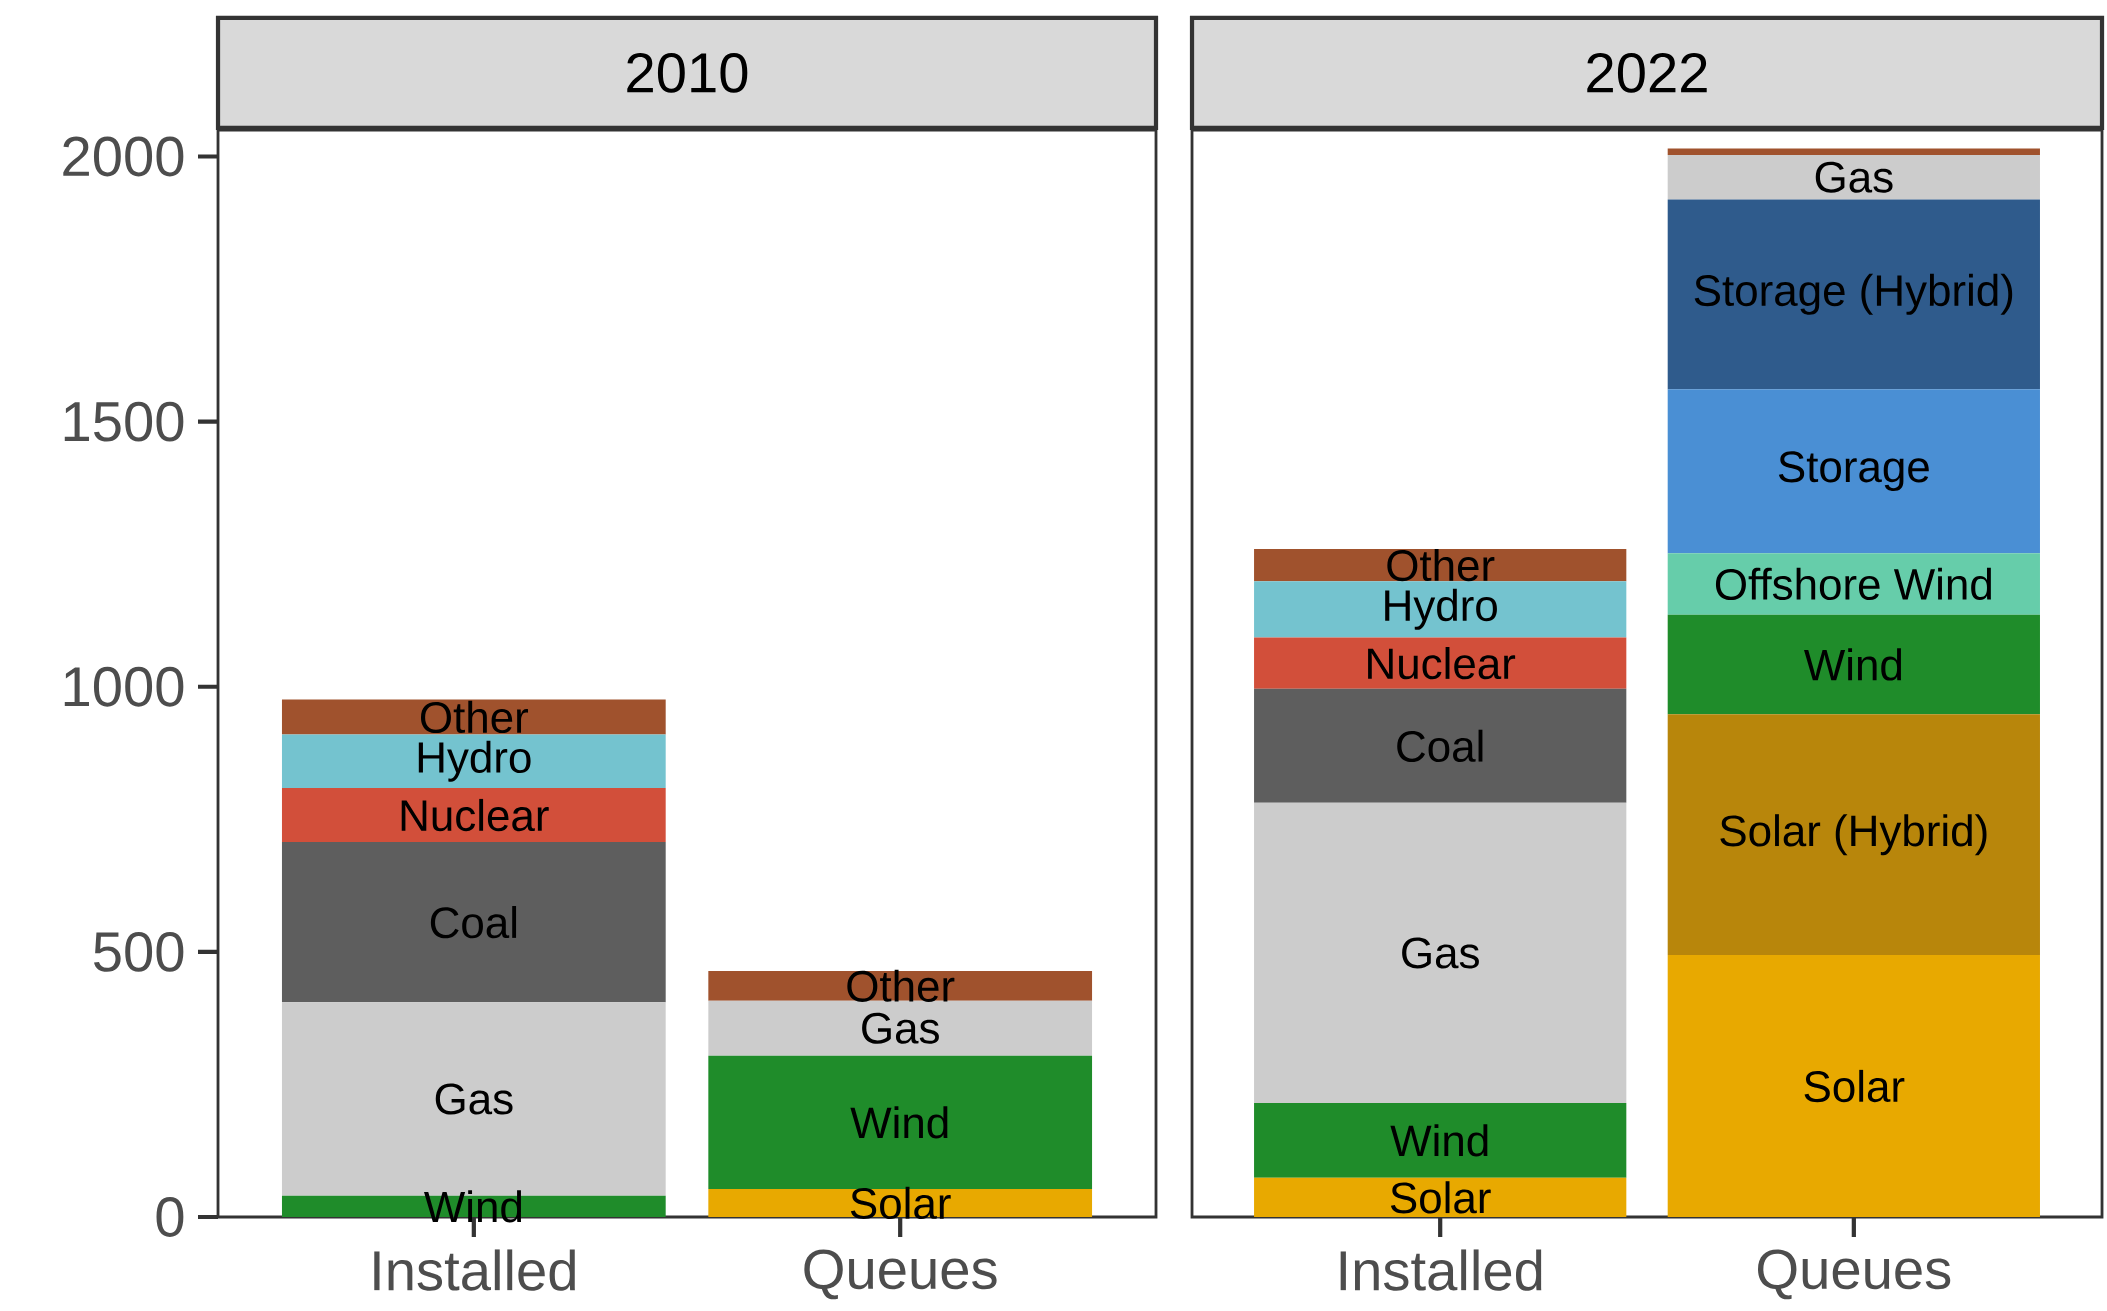  Describe the element at coordinates (1853, 294) in the screenshot. I see `data-label: Storage (Hybrid)` at that location.